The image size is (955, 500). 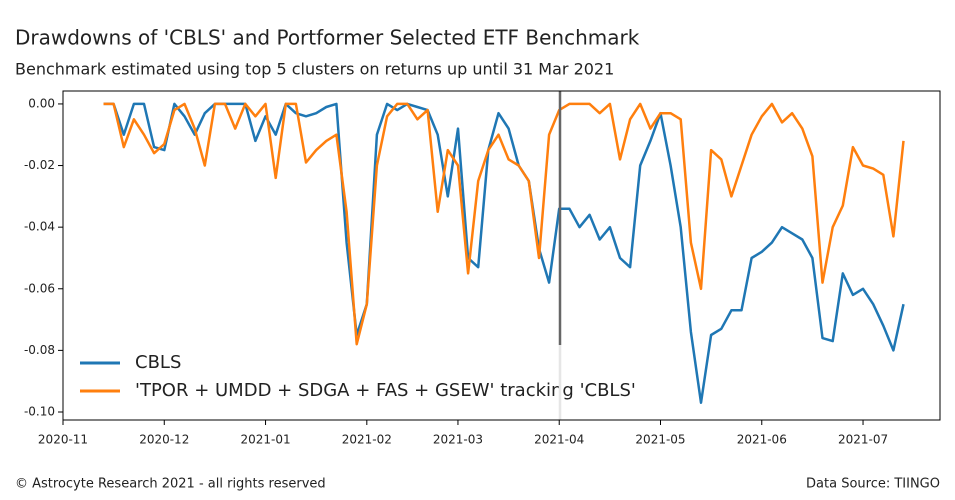 What do you see at coordinates (63, 440) in the screenshot?
I see `x-tick-label: 2020-11` at bounding box center [63, 440].